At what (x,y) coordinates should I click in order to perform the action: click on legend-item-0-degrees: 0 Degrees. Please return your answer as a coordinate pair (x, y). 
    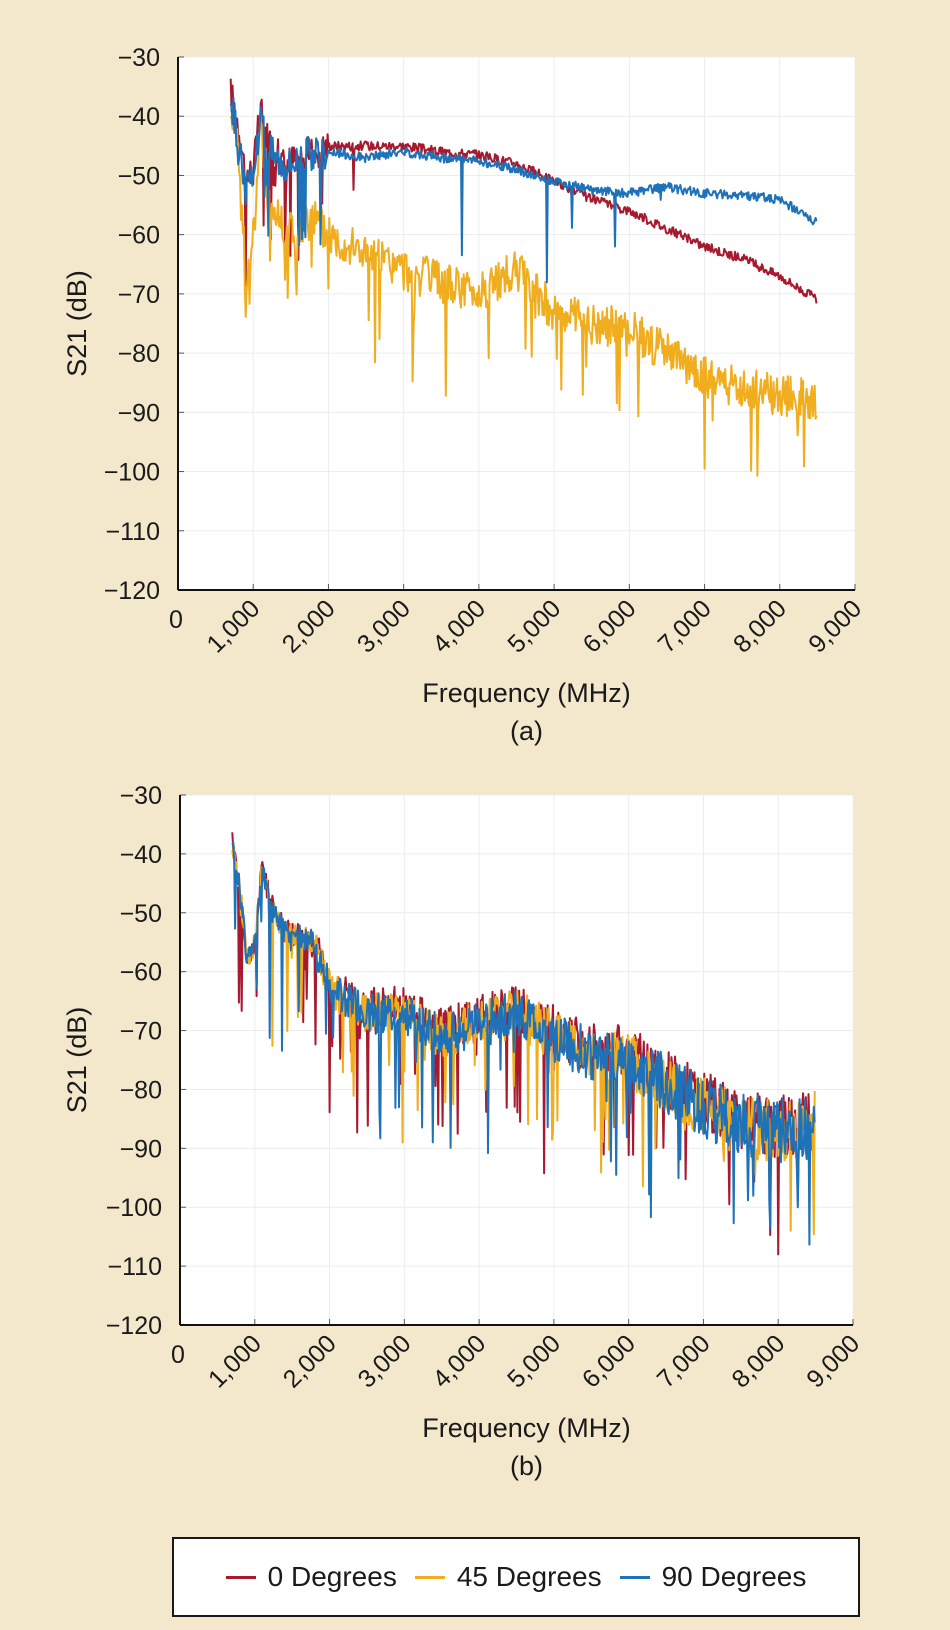
    Looking at the image, I should click on (311, 1577).